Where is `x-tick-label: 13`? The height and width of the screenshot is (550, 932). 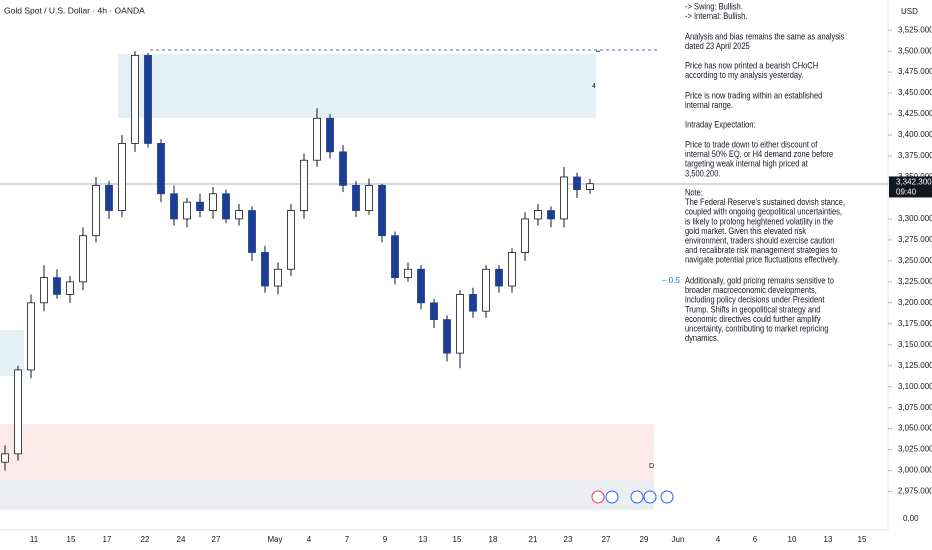 x-tick-label: 13 is located at coordinates (828, 539).